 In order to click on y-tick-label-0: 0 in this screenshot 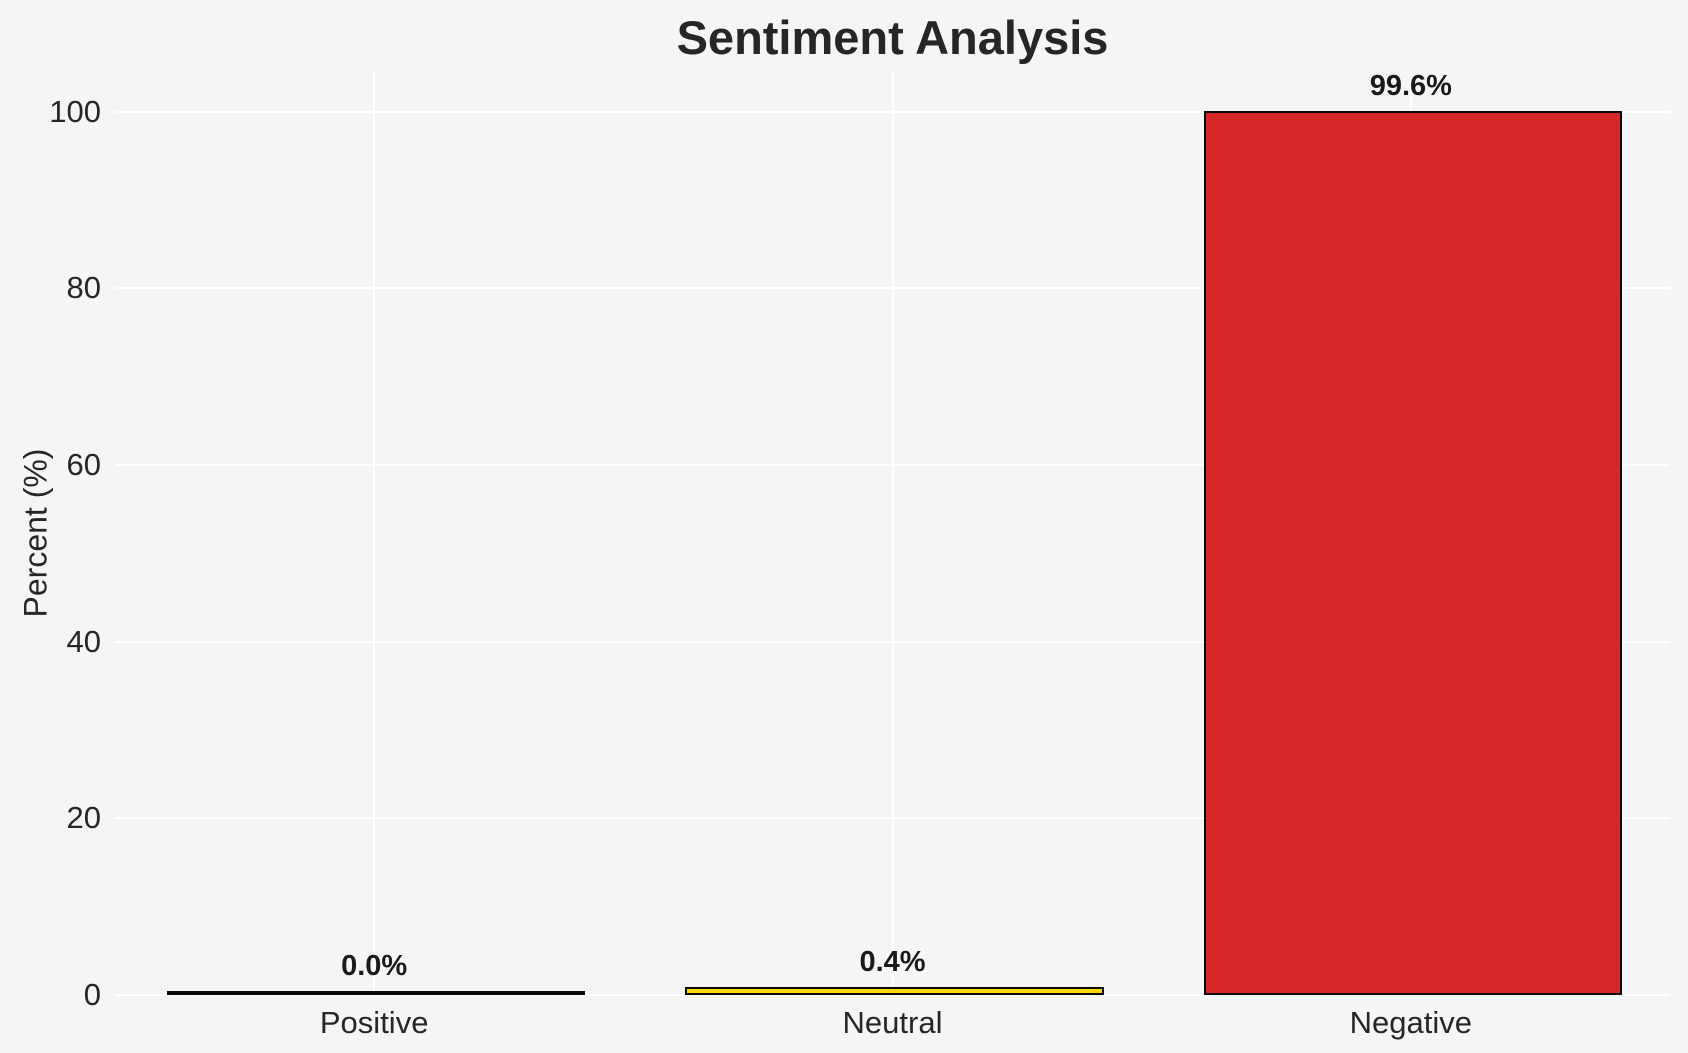, I will do `click(92, 994)`.